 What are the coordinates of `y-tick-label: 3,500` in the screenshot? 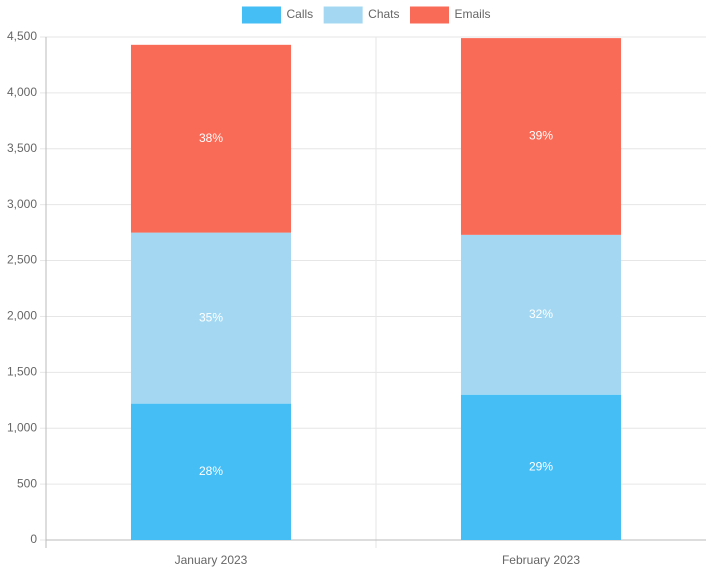 It's located at (22, 148).